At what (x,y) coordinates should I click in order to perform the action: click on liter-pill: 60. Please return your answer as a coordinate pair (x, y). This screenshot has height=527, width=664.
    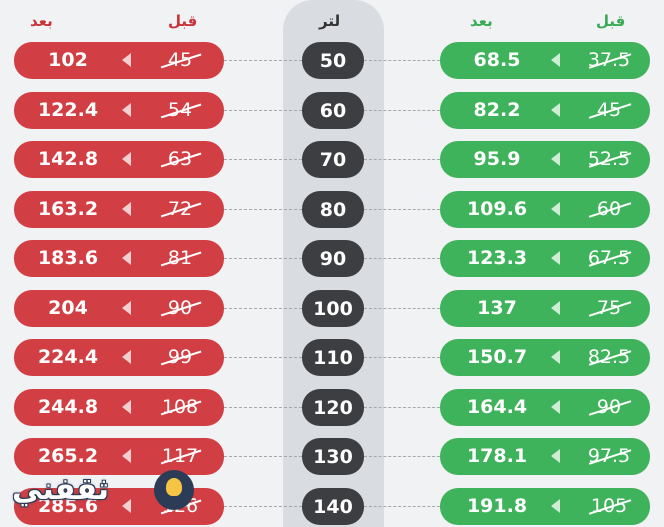
    Looking at the image, I should click on (333, 110).